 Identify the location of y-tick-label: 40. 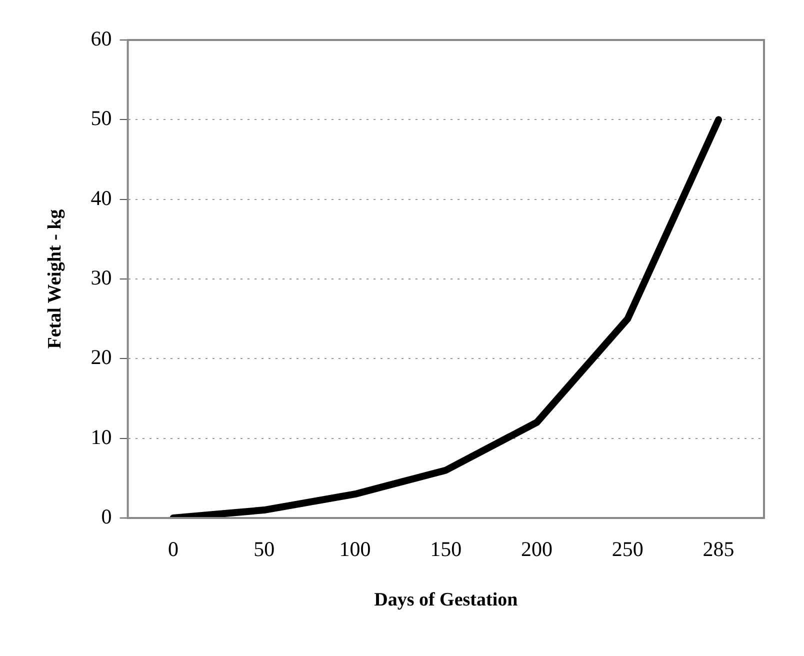
(101, 198).